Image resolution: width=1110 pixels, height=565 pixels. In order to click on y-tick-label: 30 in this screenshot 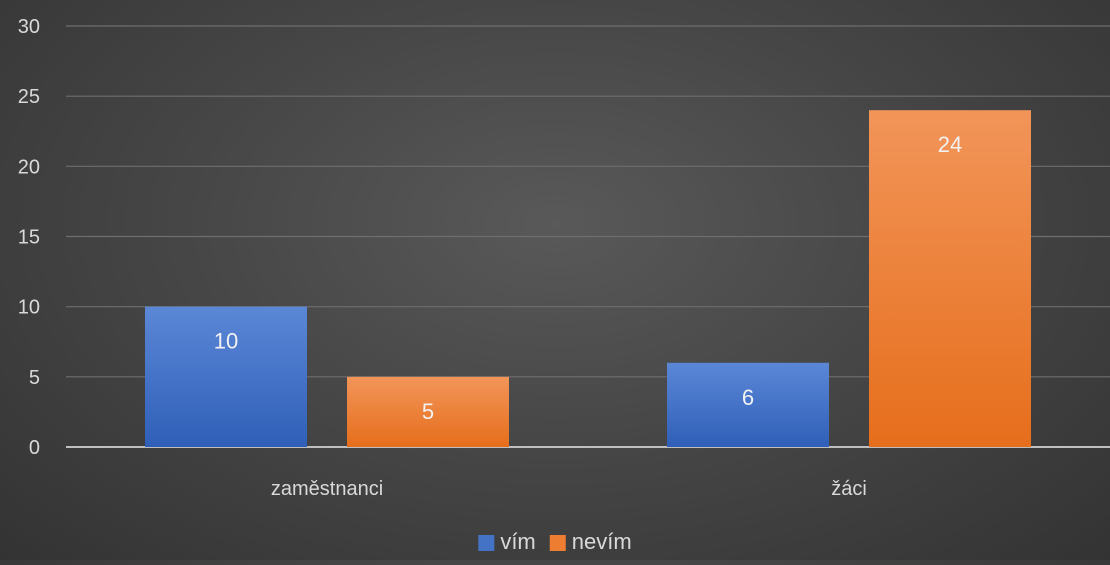, I will do `click(29, 27)`.